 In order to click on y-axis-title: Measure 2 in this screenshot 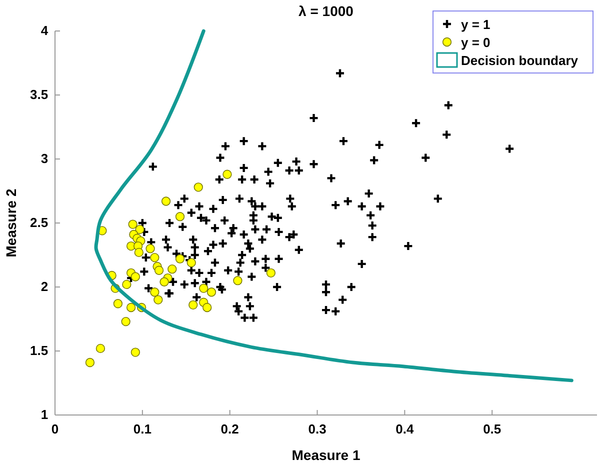, I will do `click(11, 223)`.